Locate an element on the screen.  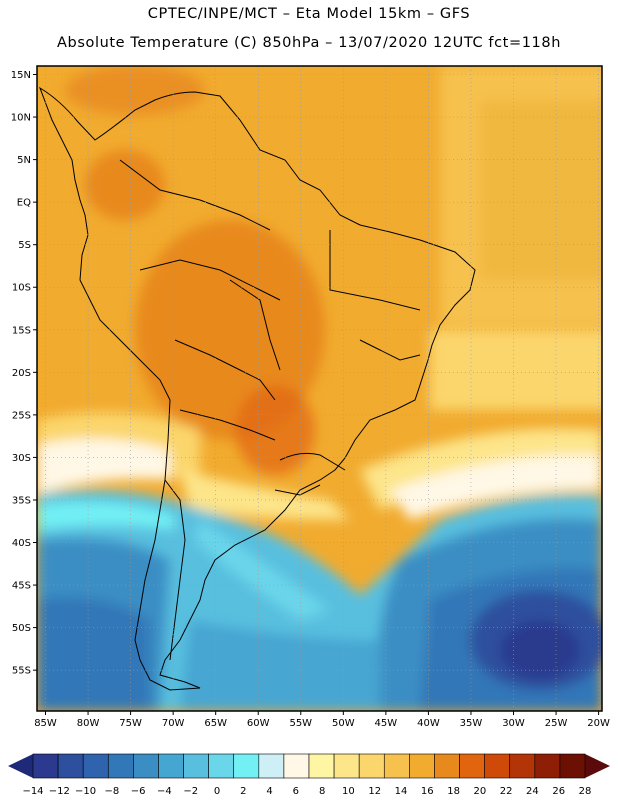
lon-label: 65W is located at coordinates (215, 723).